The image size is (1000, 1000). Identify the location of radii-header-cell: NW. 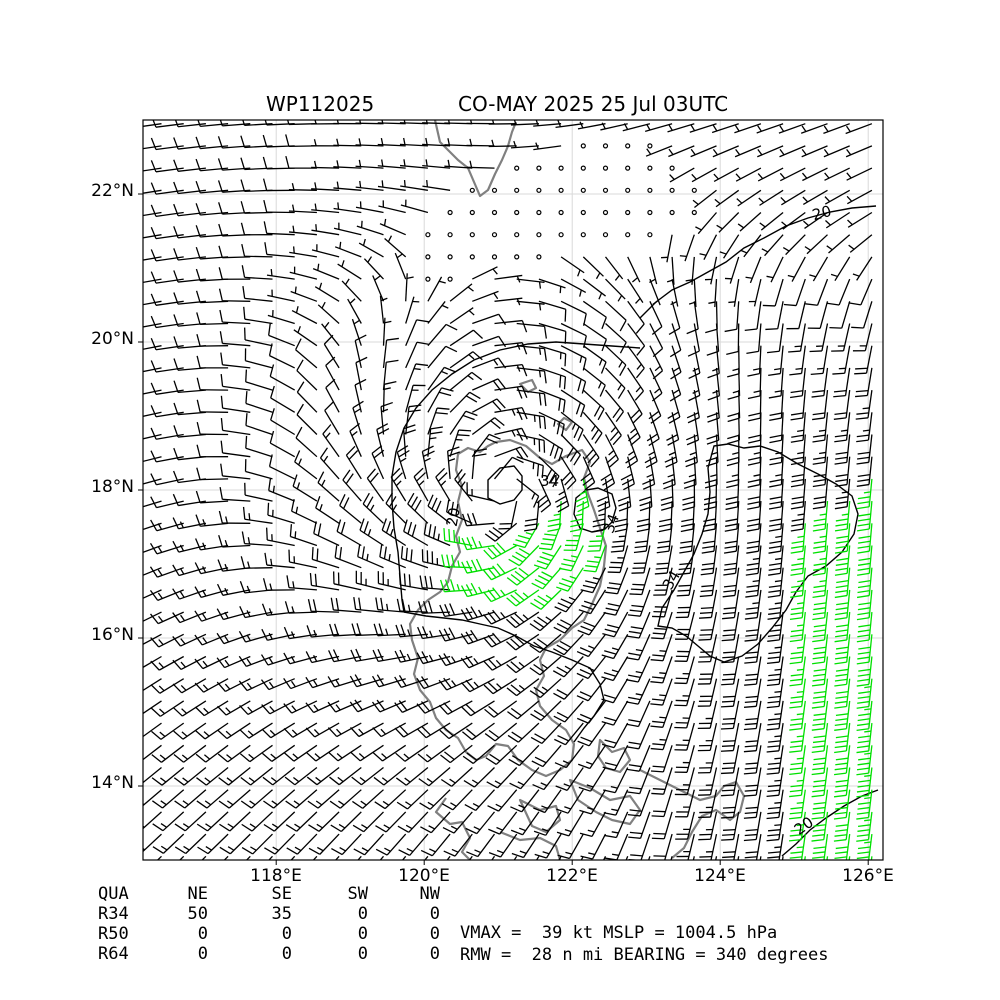
(429, 894).